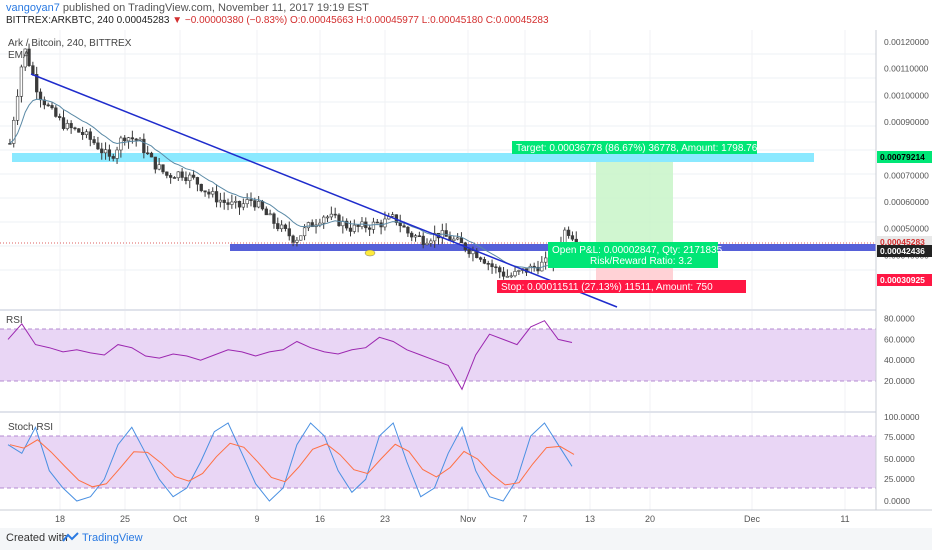 The width and height of the screenshot is (932, 550). What do you see at coordinates (70, 537) in the screenshot?
I see `tradingview-logo-icon` at bounding box center [70, 537].